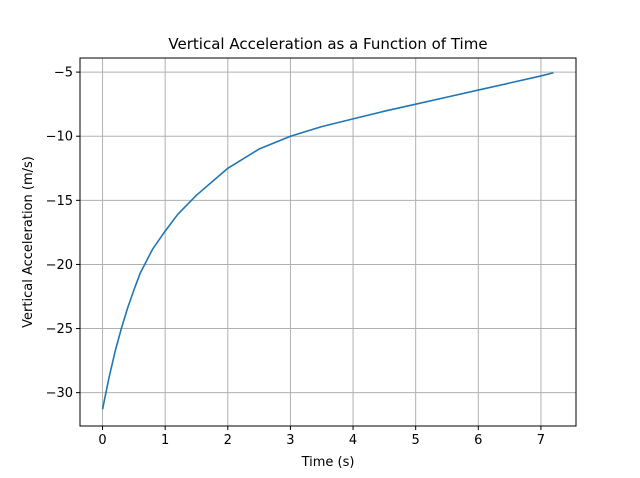 The height and width of the screenshot is (478, 640). Describe the element at coordinates (353, 440) in the screenshot. I see `x-tick-label: 4` at that location.